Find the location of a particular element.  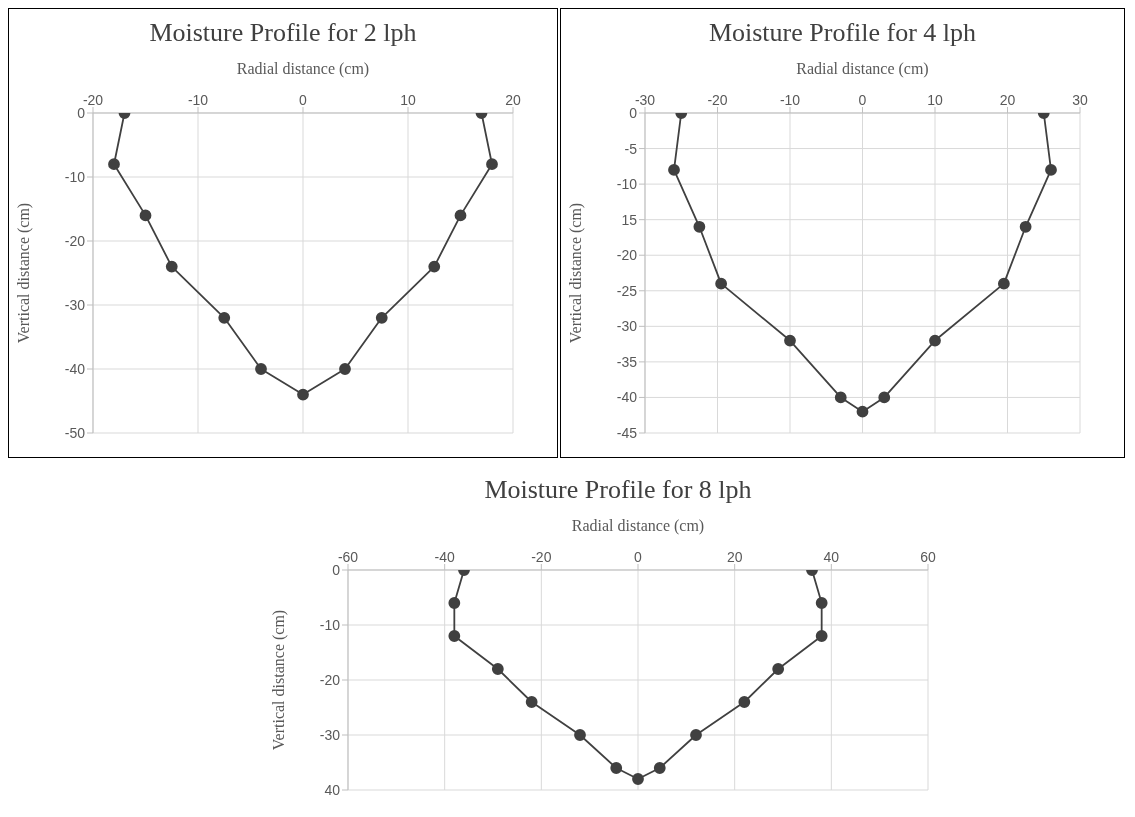

y-tick-label: -25 is located at coordinates (627, 290).